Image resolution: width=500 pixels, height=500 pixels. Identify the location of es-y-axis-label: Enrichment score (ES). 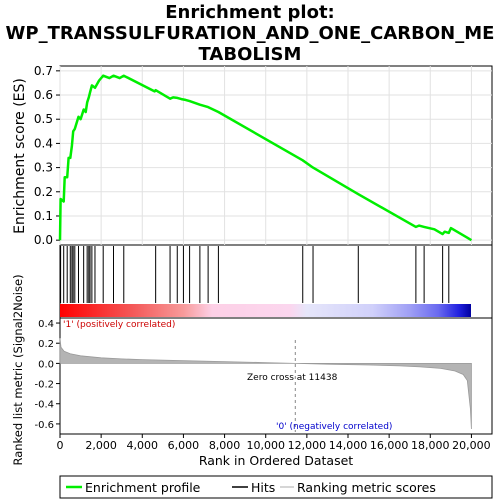
(20, 156).